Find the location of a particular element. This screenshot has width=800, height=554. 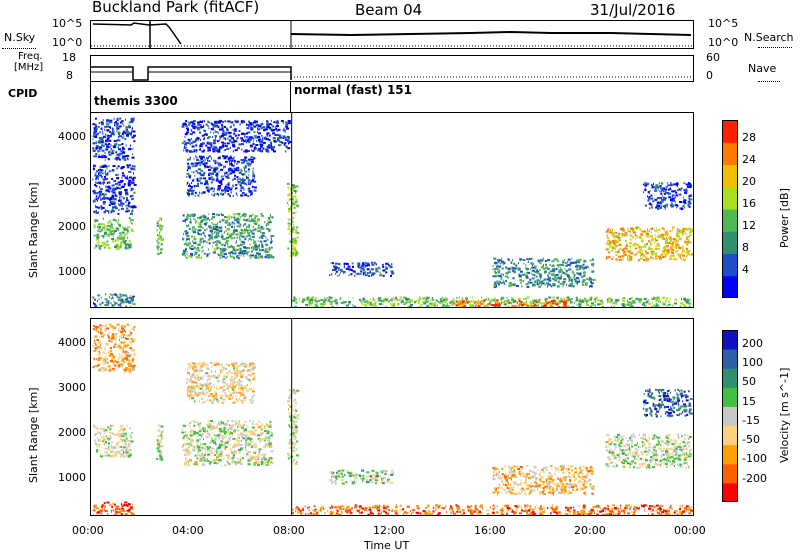

noise-right-tick-bottom: 10^0 is located at coordinates (723, 42).